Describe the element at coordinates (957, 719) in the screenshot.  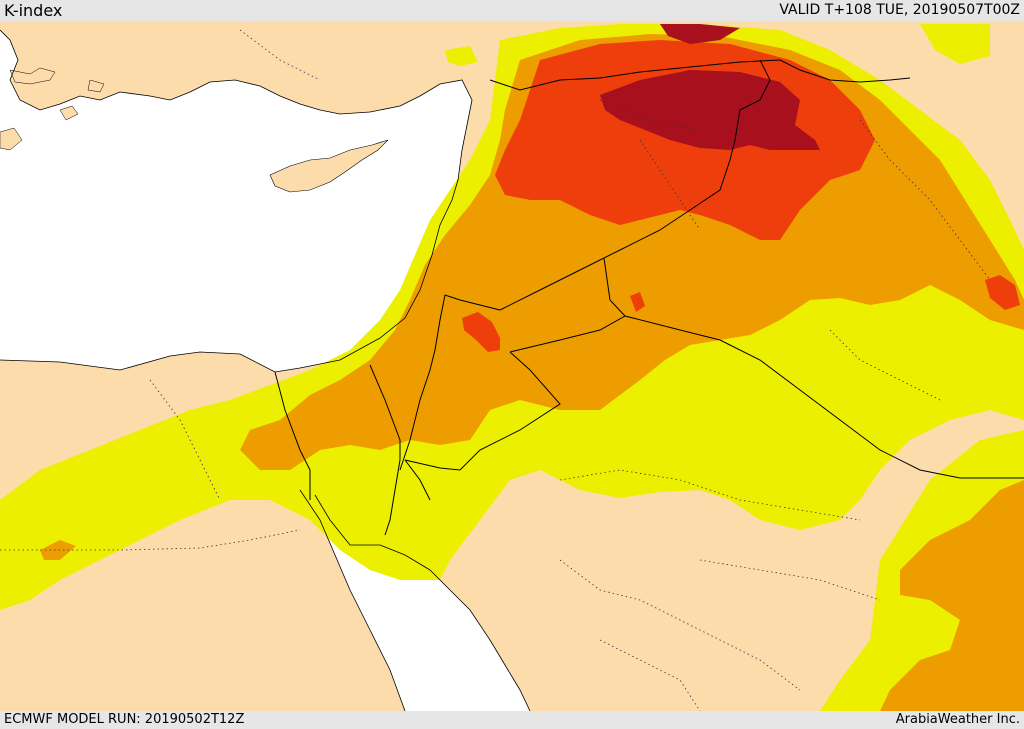
I see `credit-label: ArabiaWeather Inc.` at that location.